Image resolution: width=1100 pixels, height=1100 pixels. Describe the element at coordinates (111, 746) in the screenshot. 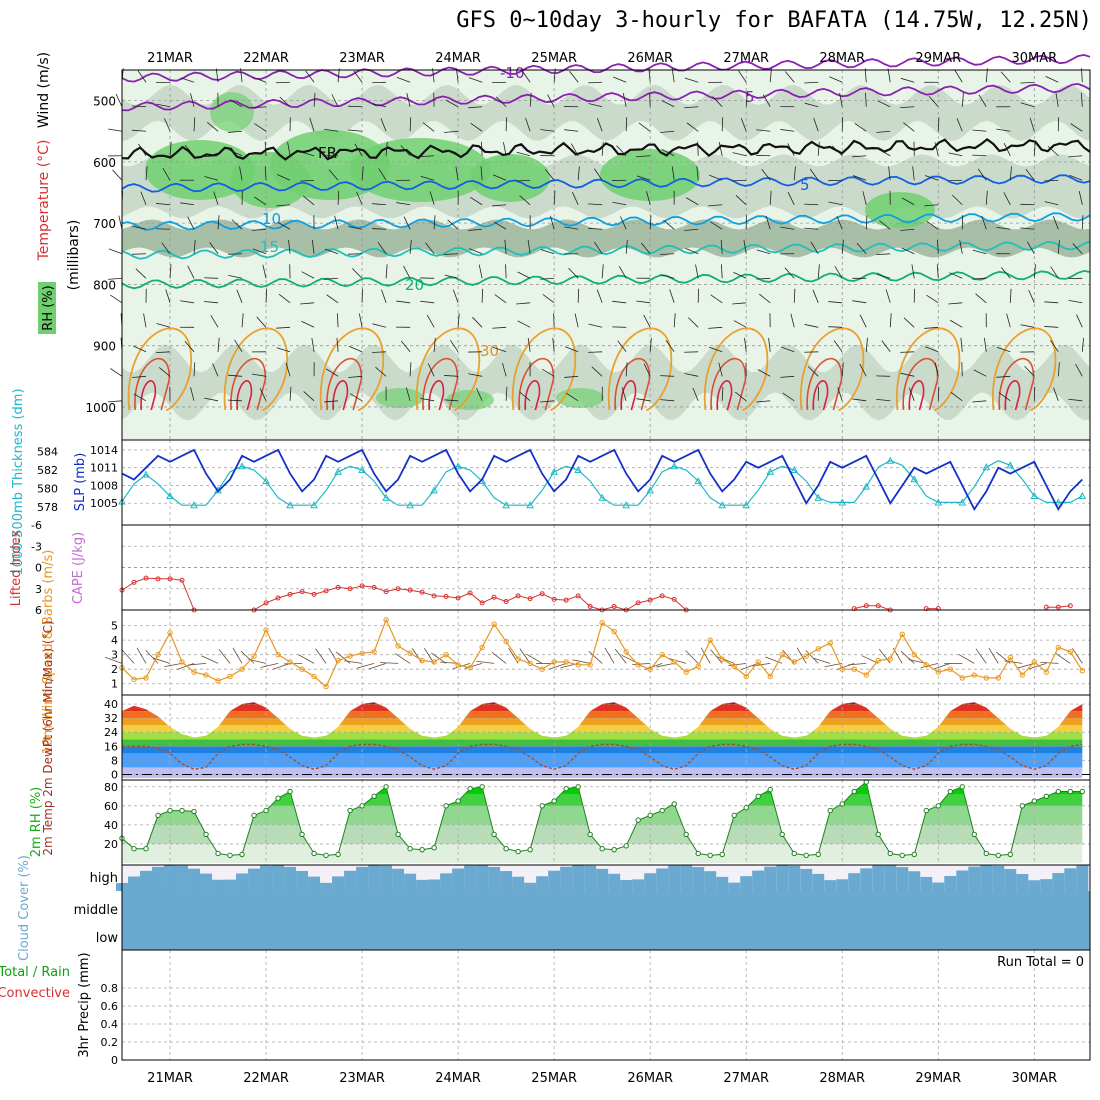

I see `temp-tick-label: 16` at that location.